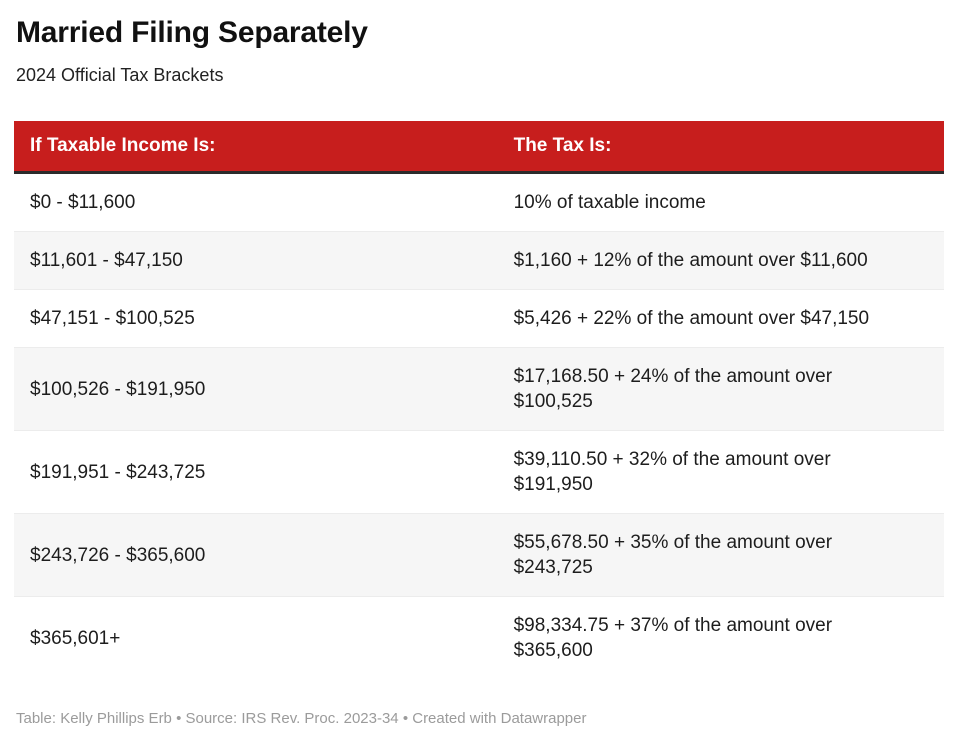  I want to click on tax-formula-cell: $1,160 + 12% of the amount over $11,600, so click(721, 261).